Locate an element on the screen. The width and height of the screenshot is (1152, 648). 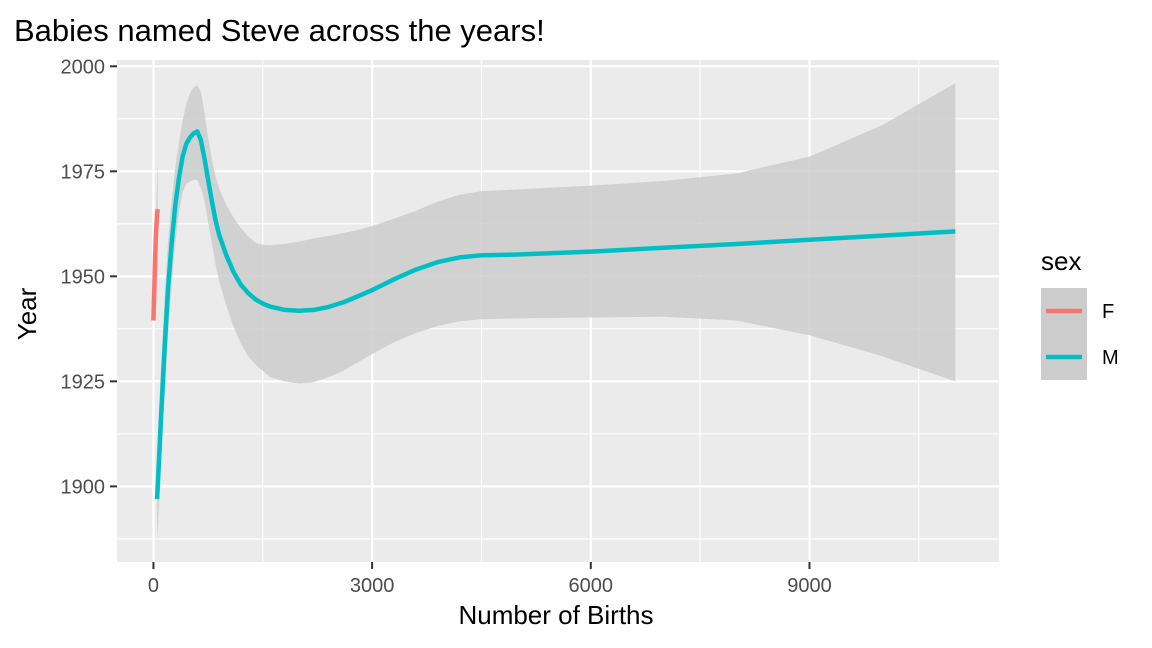
x-tick-label: 3000 is located at coordinates (372, 586).